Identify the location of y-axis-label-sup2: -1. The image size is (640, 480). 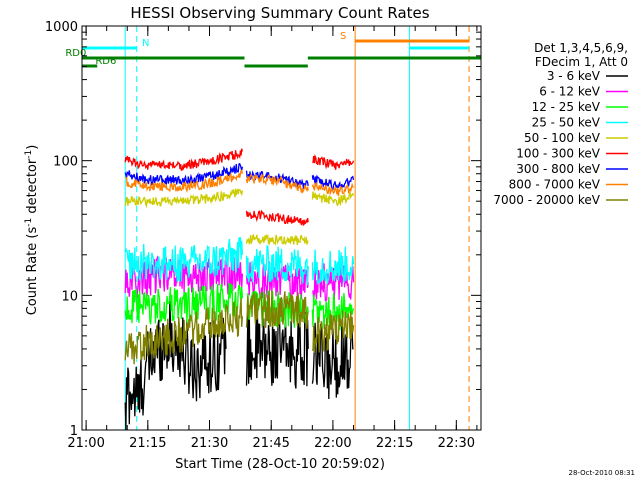
(29, 154).